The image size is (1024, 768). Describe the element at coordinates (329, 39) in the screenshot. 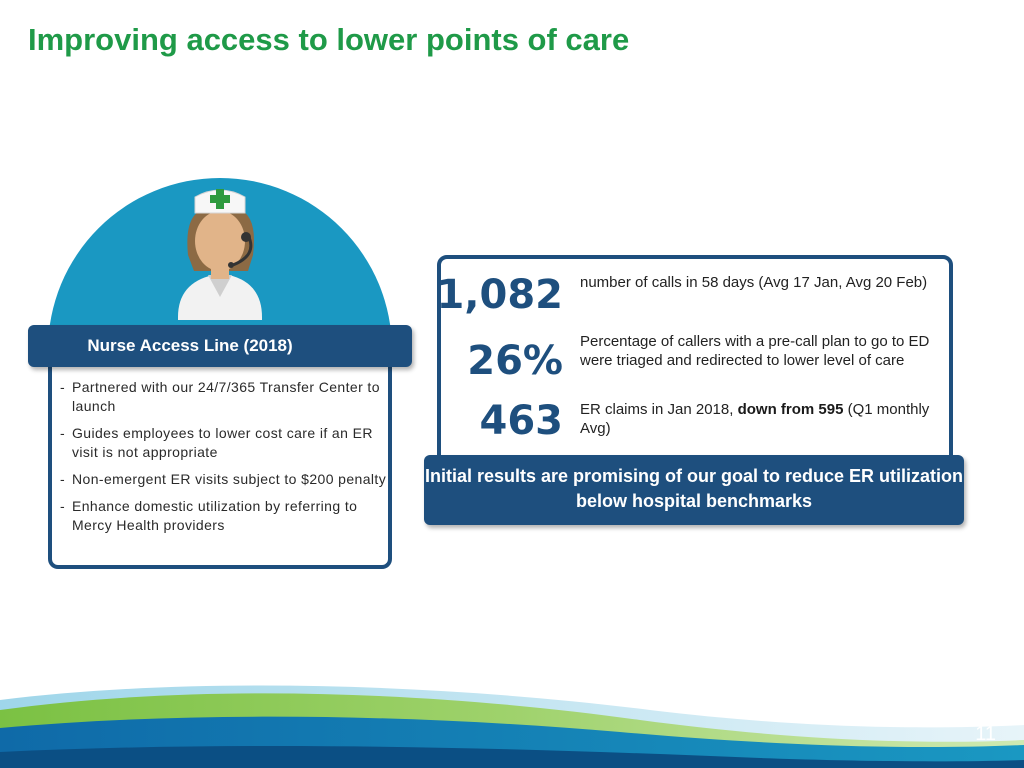

I see `slide-title: Improving access to lower points of care` at that location.